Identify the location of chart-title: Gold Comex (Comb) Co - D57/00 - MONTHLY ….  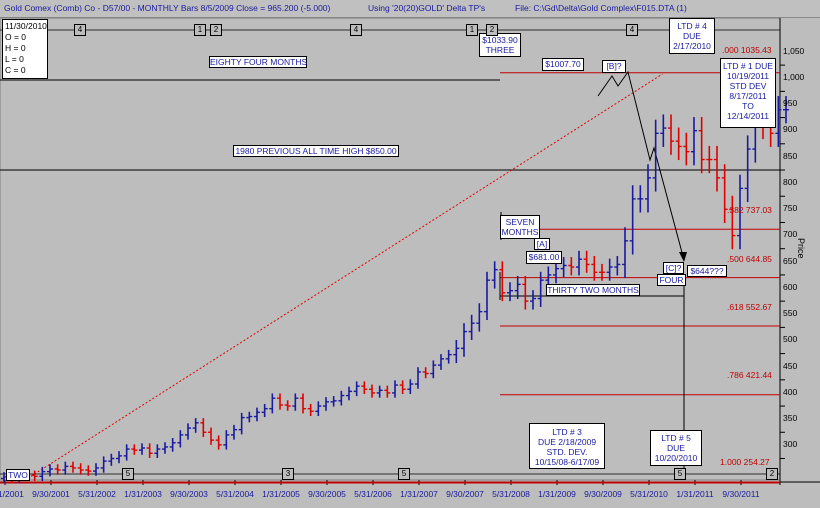
(167, 8).